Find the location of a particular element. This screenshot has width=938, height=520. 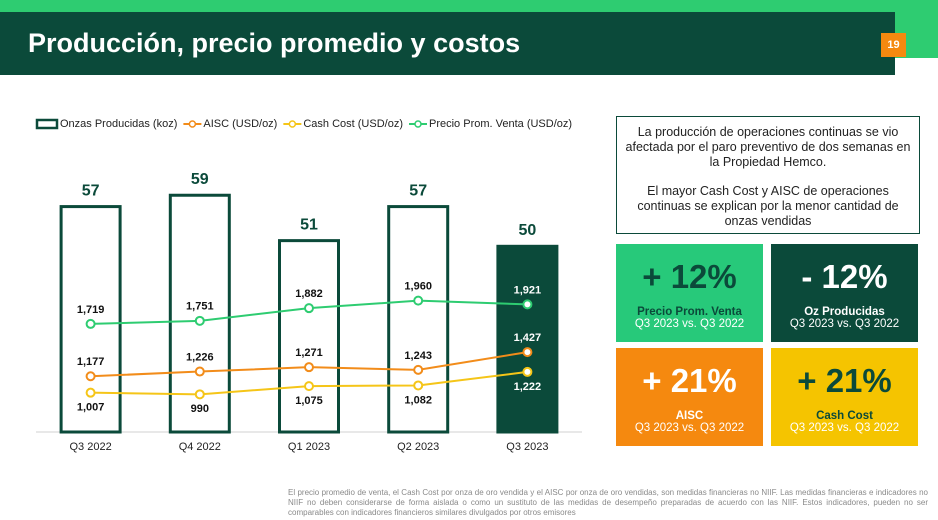

top-strip is located at coordinates (469, 6).